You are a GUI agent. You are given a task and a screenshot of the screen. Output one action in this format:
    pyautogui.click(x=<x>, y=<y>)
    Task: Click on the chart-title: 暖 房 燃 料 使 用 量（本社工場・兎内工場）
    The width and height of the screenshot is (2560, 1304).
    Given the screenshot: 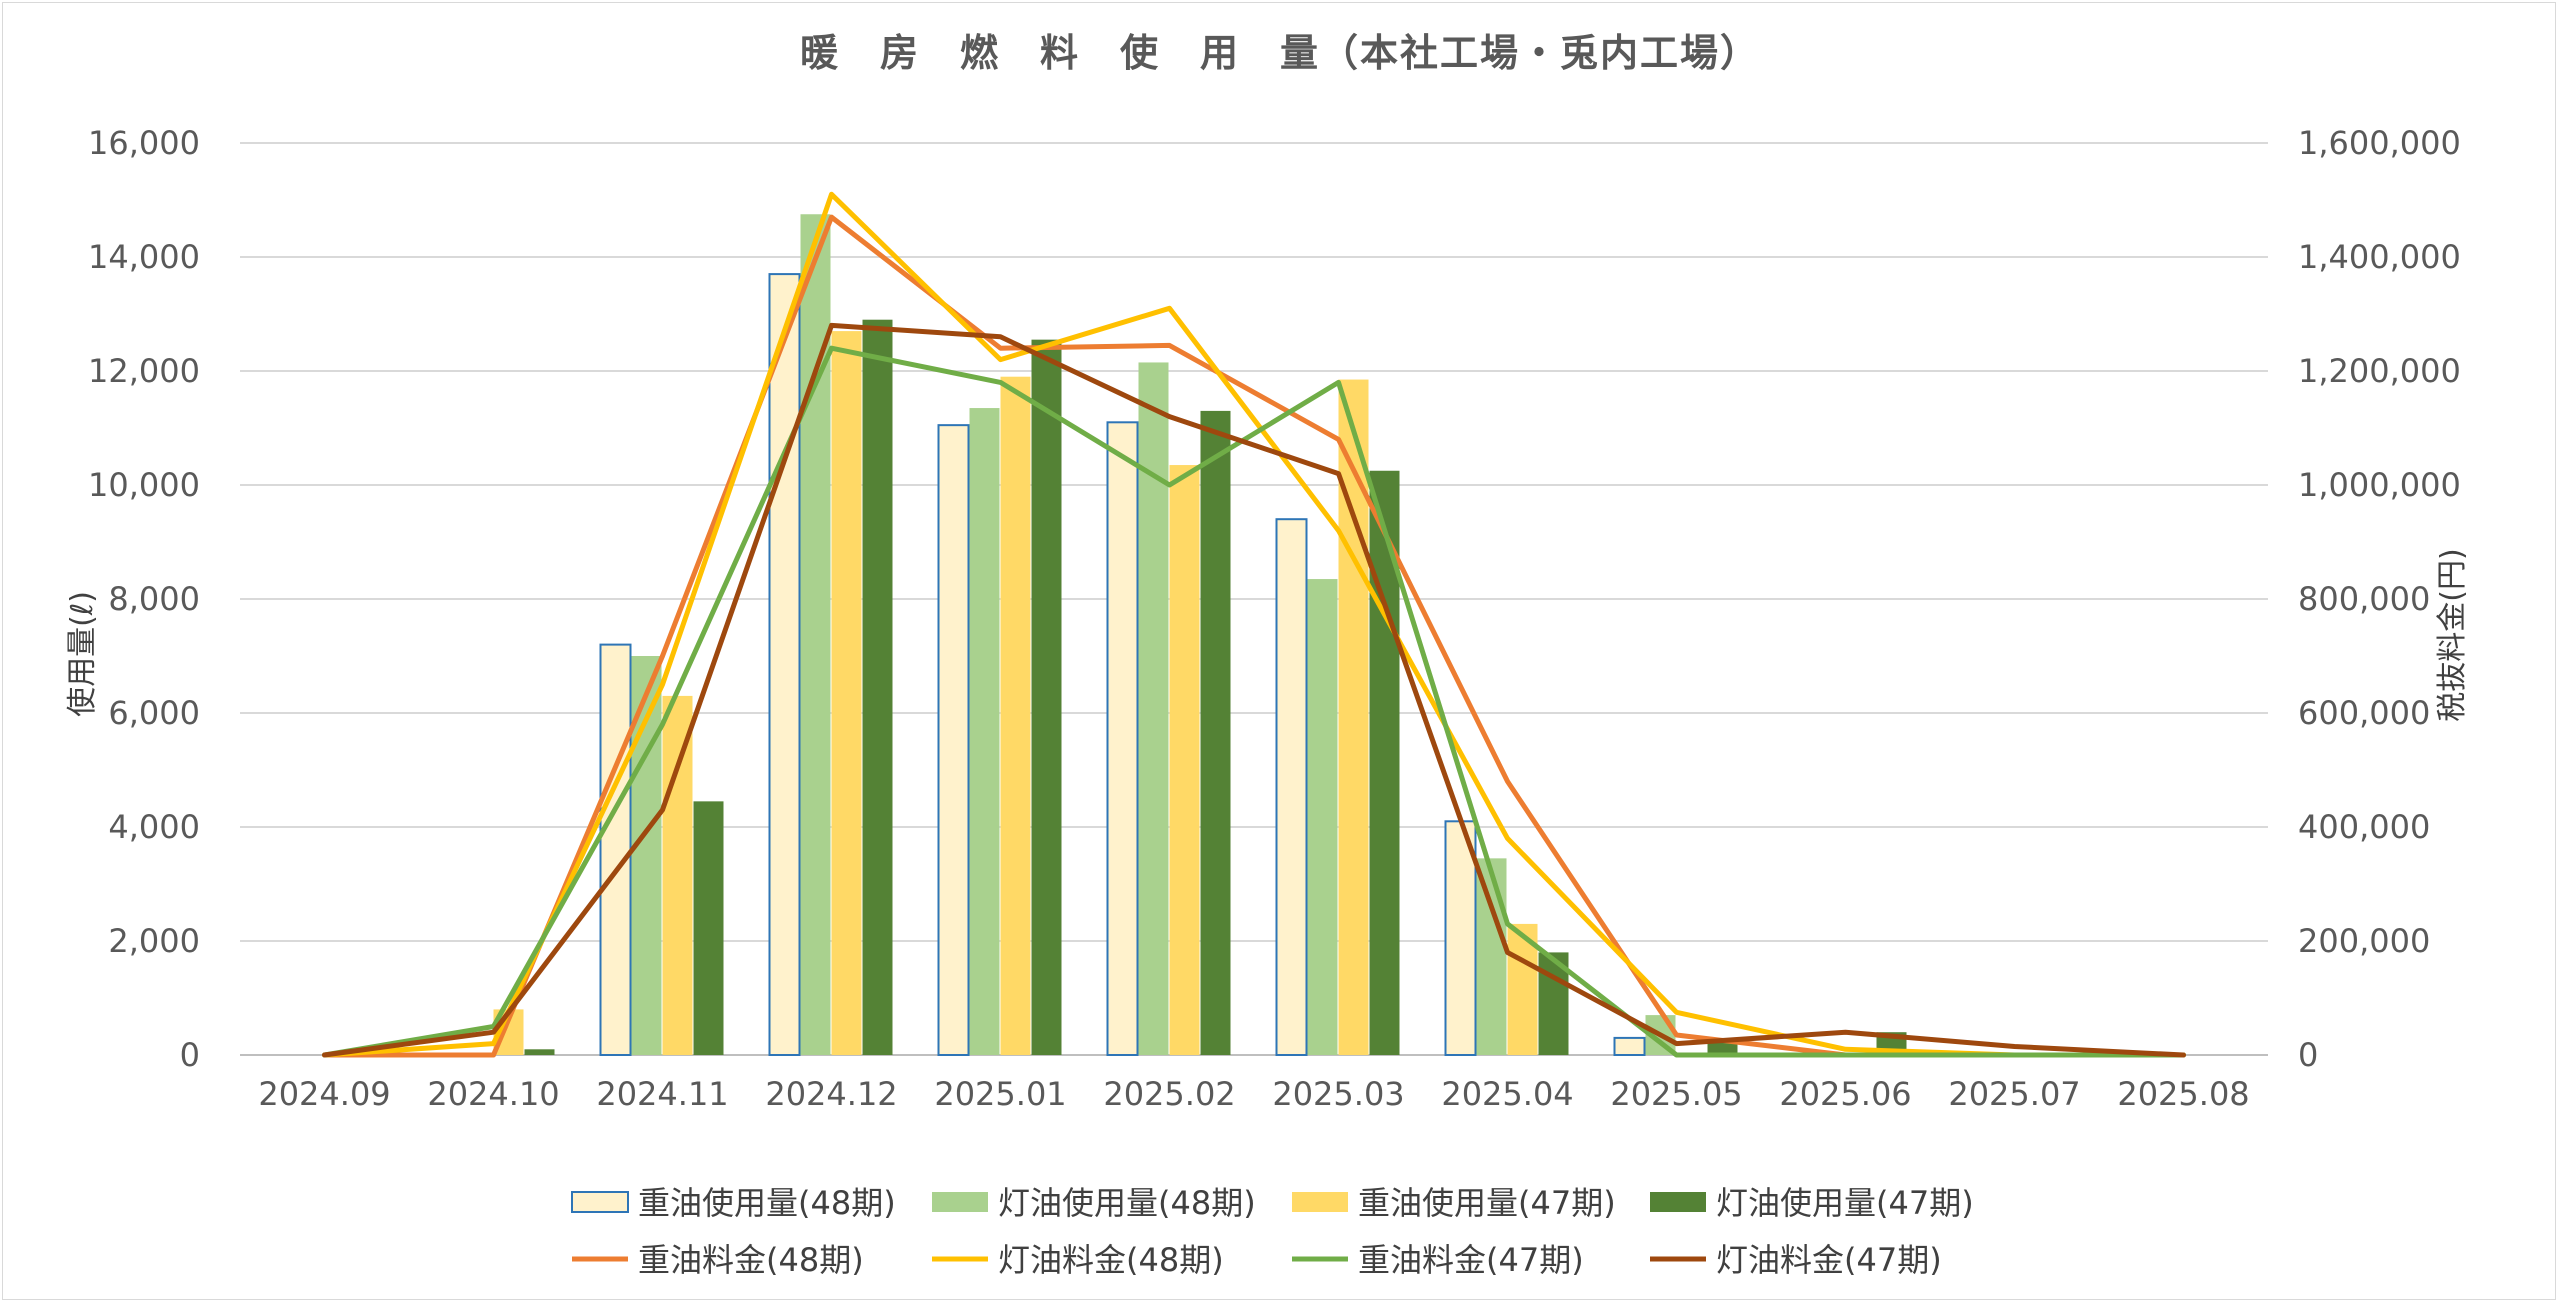 What is the action you would take?
    pyautogui.click(x=1280, y=53)
    